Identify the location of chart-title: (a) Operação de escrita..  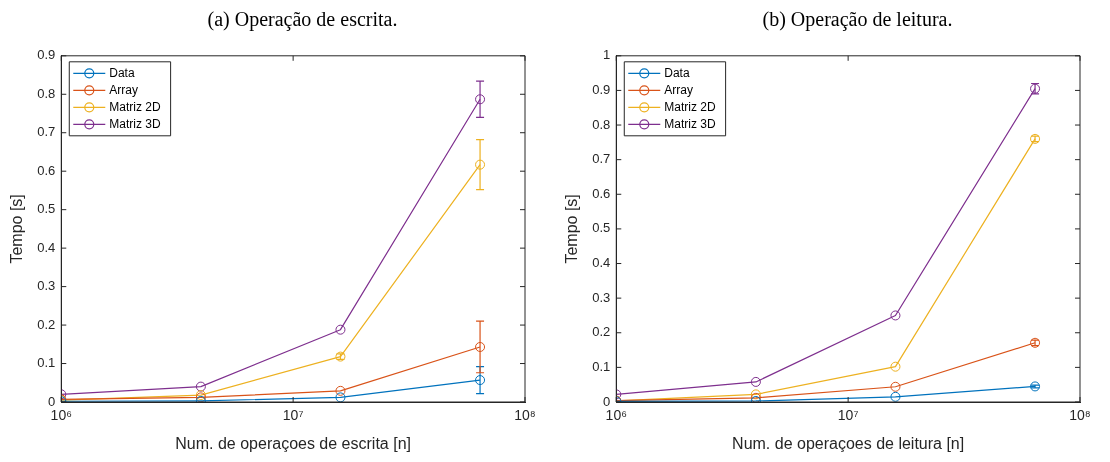
(302, 20).